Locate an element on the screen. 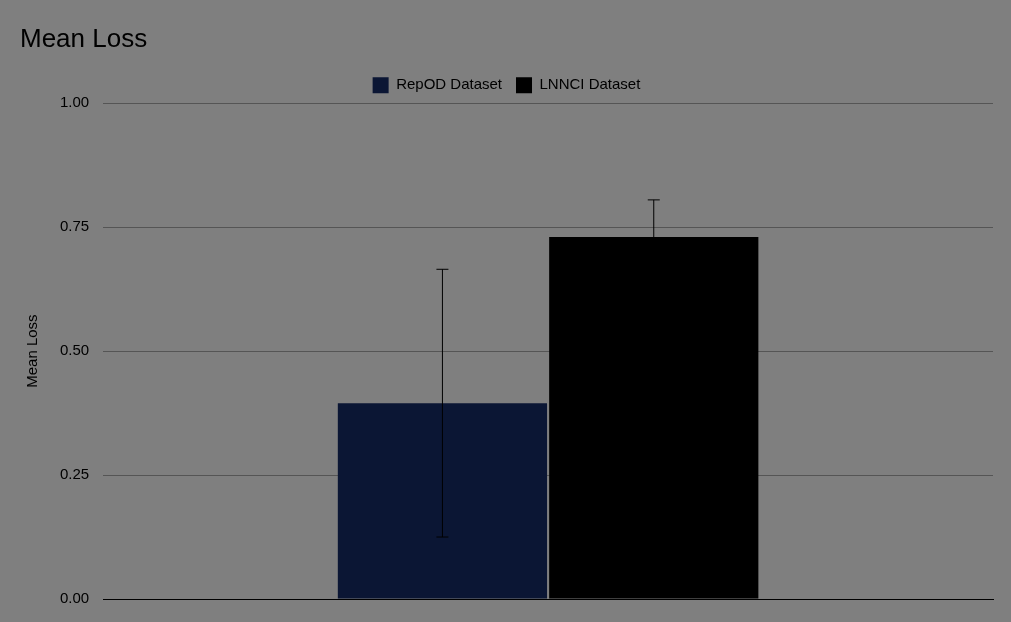  chart-title: Mean Loss is located at coordinates (84, 37).